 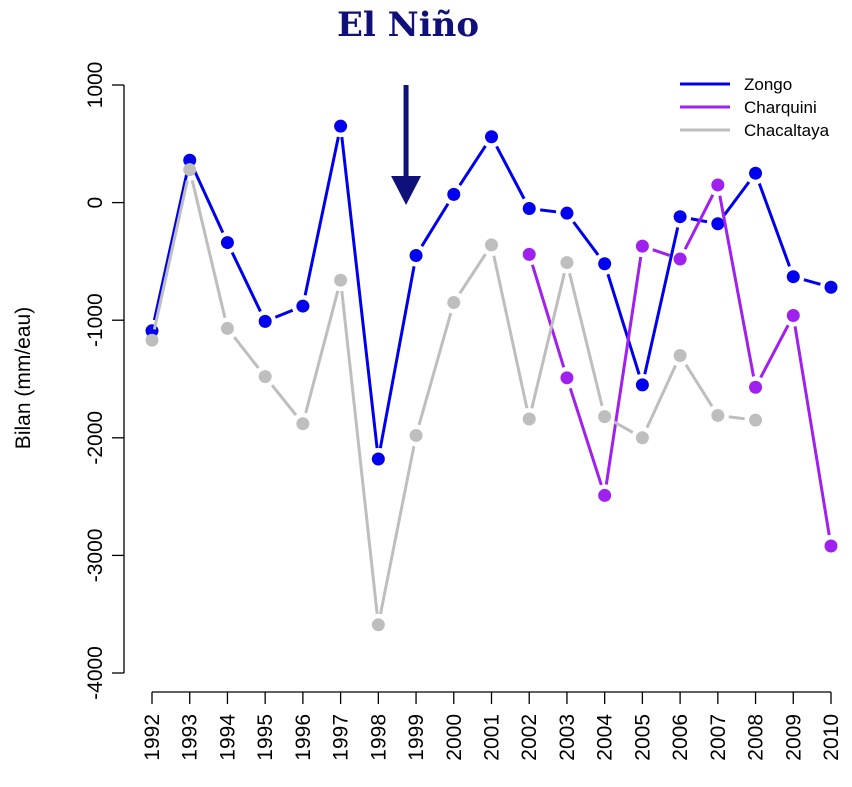 I want to click on x-tick-label: 1996, so click(x=303, y=737).